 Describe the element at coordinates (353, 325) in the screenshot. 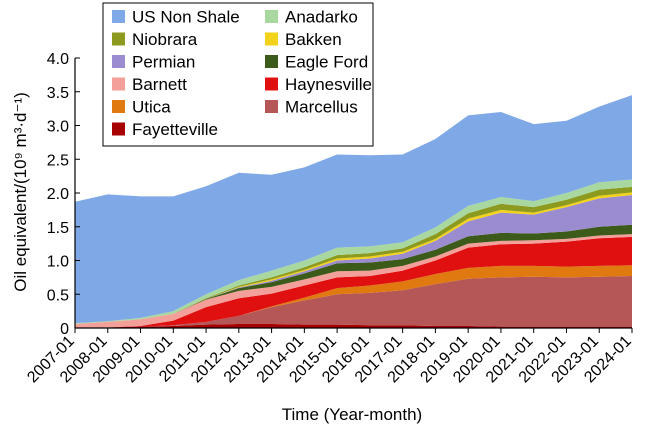

I see `area-fayetteville` at that location.